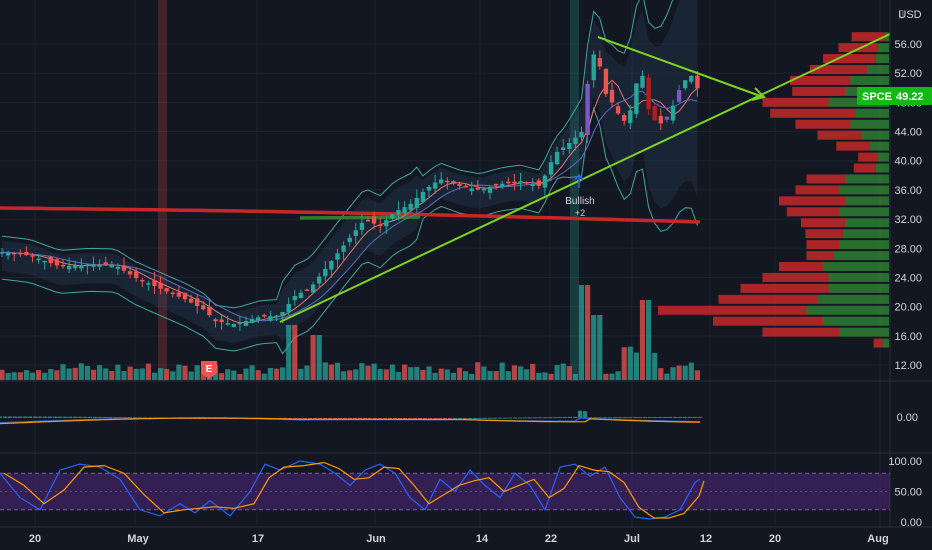 Image resolution: width=932 pixels, height=550 pixels. Describe the element at coordinates (908, 191) in the screenshot. I see `price-tick-label: 36.00` at that location.